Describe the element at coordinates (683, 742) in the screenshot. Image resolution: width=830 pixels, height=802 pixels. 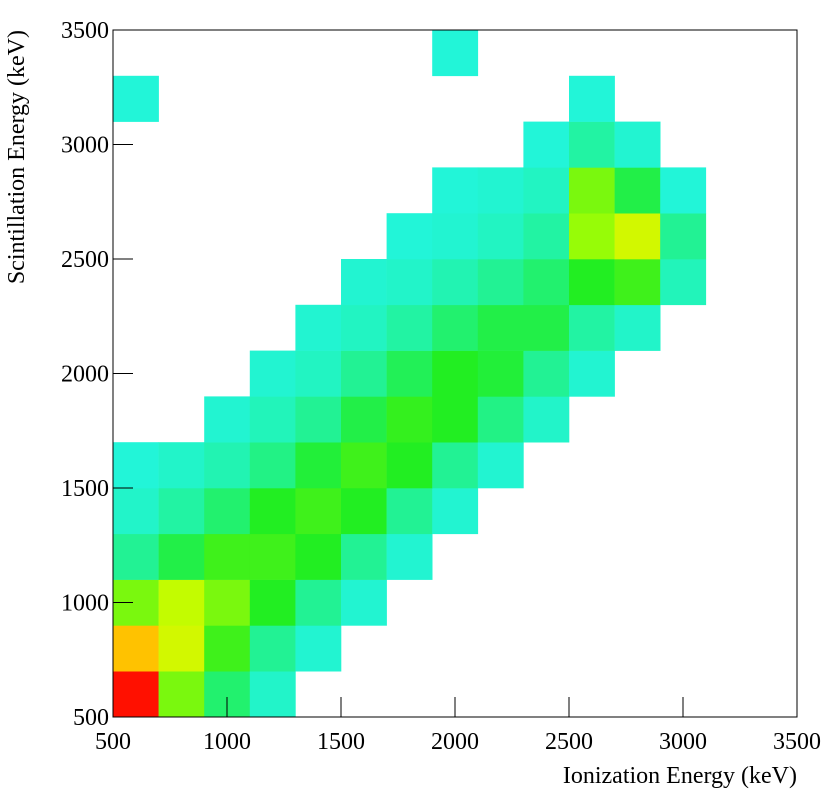
I see `x-tick-label: 3000` at that location.